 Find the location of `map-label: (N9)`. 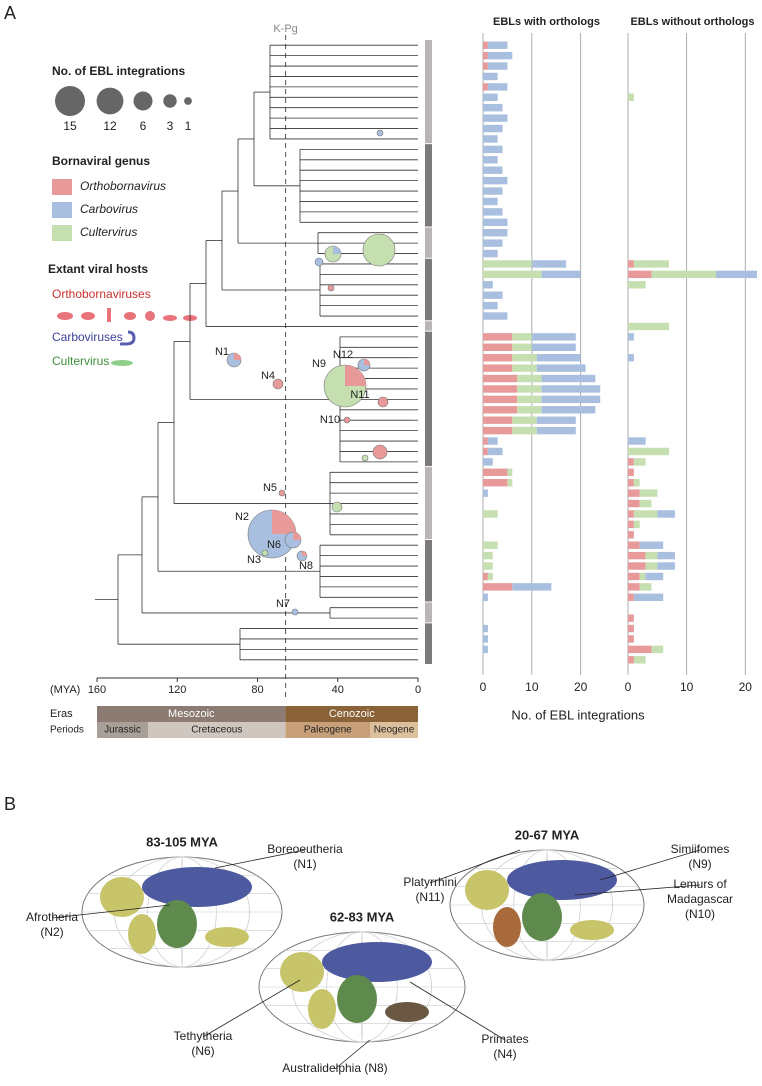

map-label: (N9) is located at coordinates (699, 864).